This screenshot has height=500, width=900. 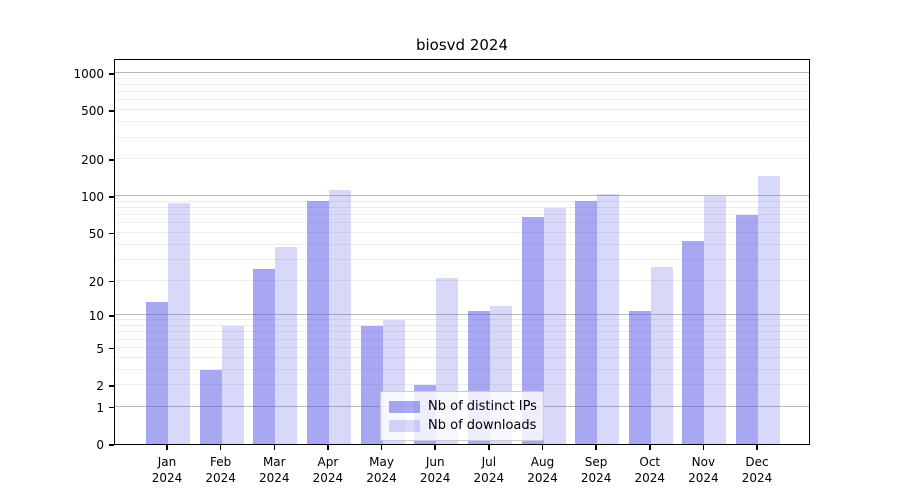 I want to click on legend-label-downloads: Nb of downloads, so click(x=482, y=425).